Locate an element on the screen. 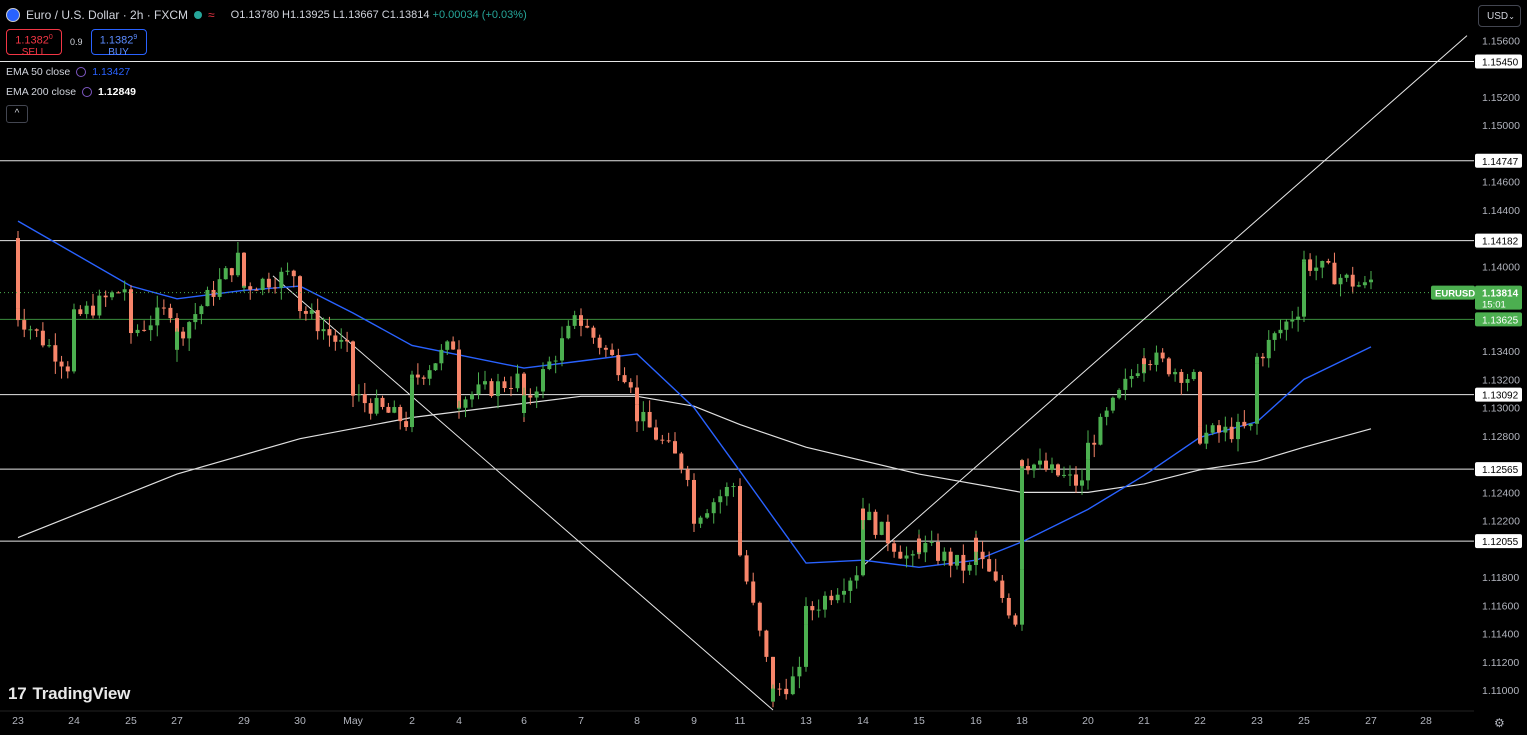 The height and width of the screenshot is (735, 1527). chart-title: Euro / U.S. Dollar · 2h · FXCM is located at coordinates (107, 15).